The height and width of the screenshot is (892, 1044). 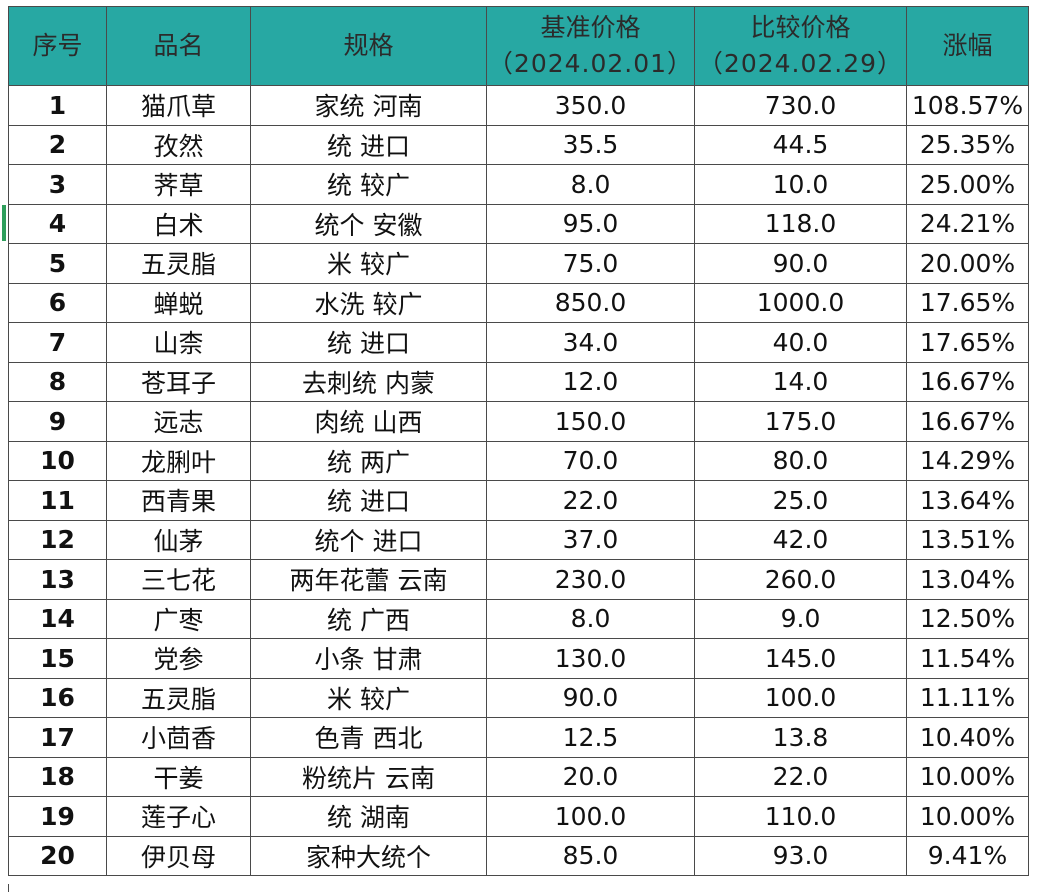 I want to click on cell-spec: 粉统片 云南, so click(x=368, y=776).